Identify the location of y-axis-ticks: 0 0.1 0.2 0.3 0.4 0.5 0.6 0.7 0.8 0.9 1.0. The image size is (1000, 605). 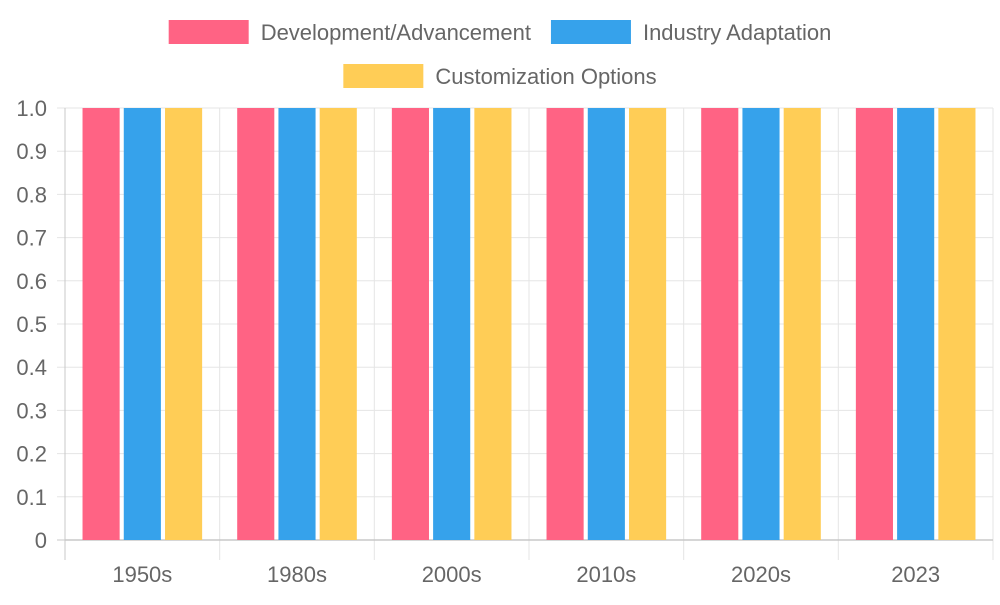
(31, 324).